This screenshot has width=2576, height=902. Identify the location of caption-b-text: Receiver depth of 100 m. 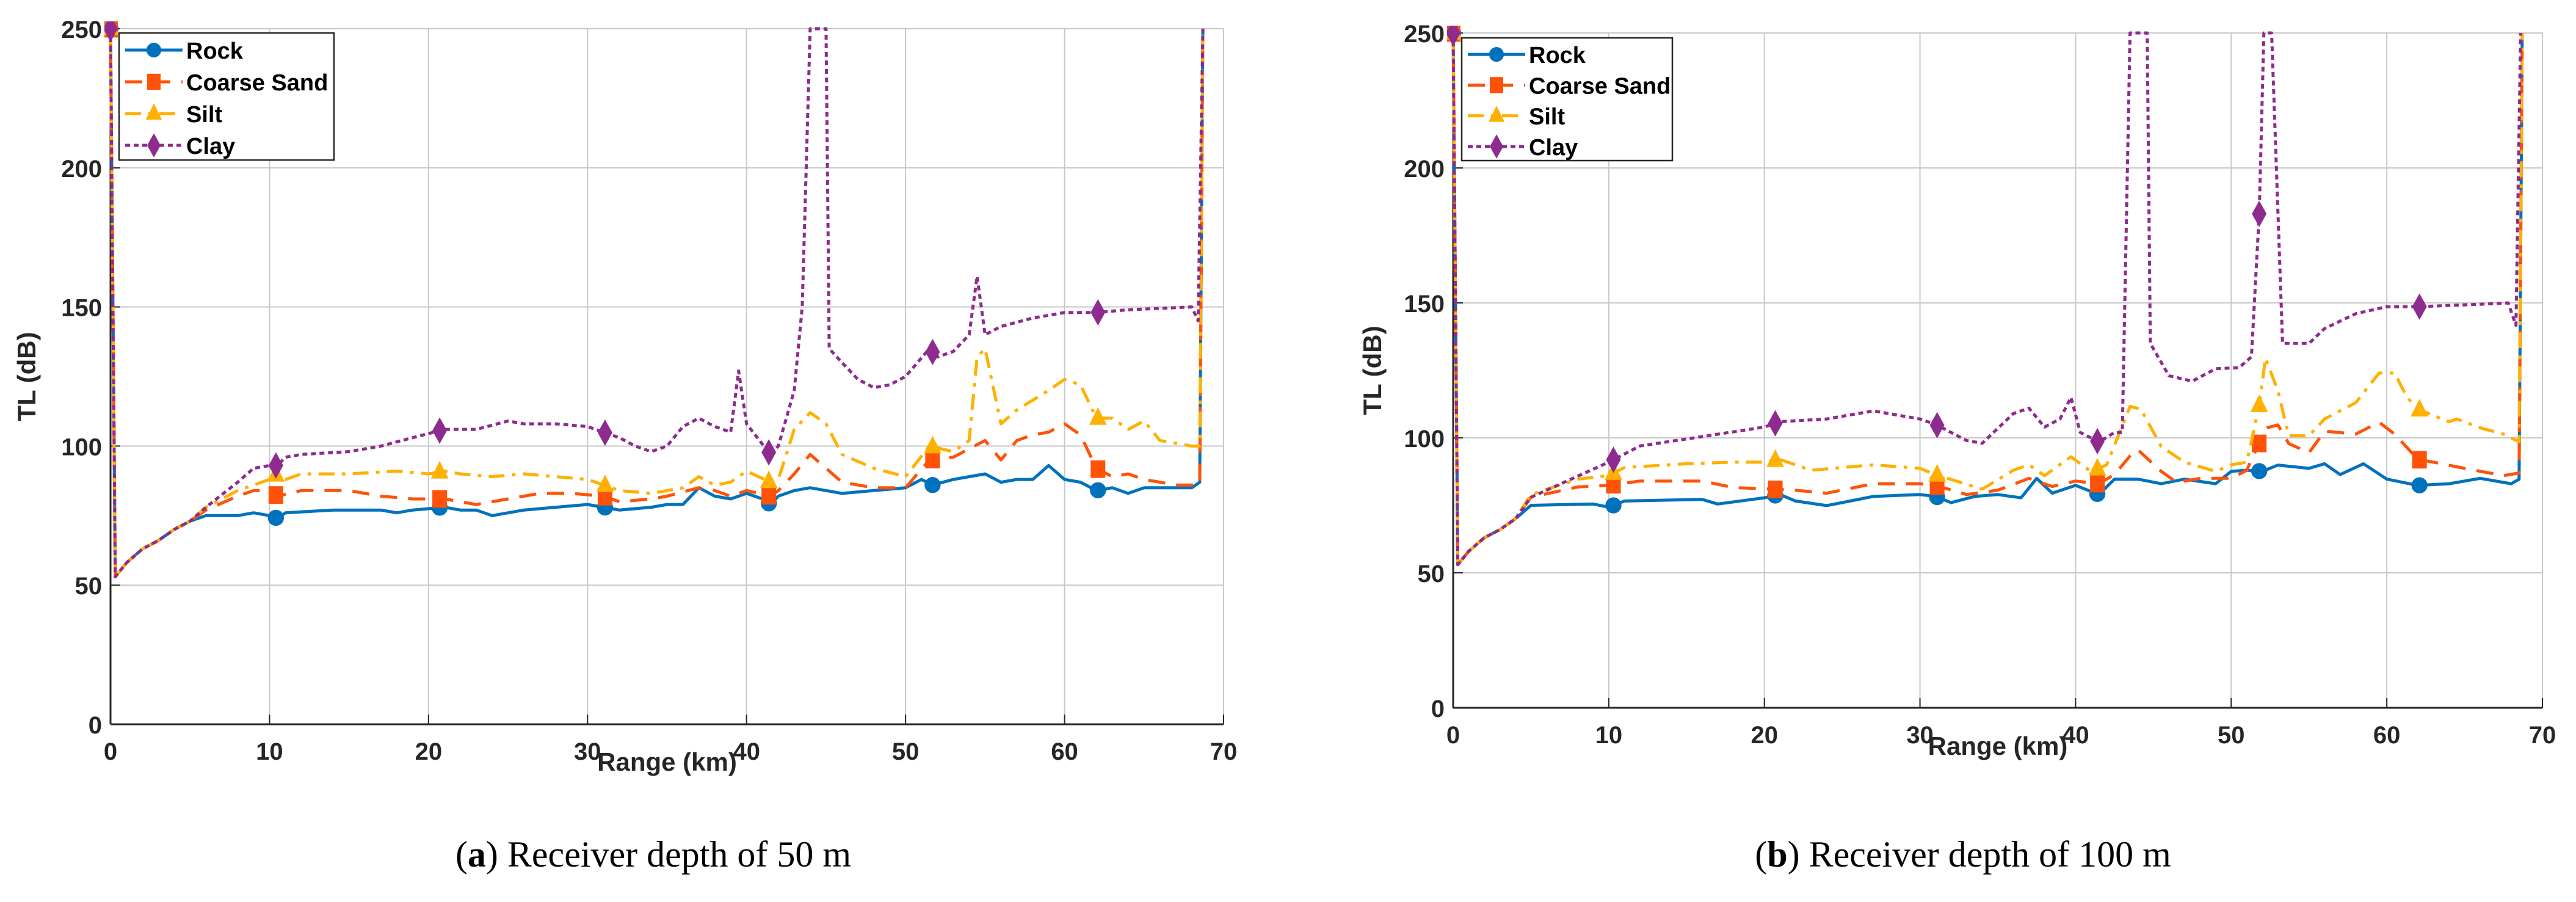
(1990, 854).